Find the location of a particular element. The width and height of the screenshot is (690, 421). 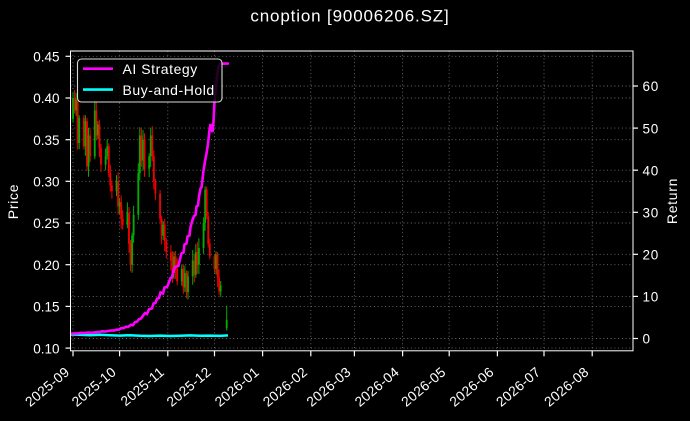

svg-text: 0 is located at coordinates (647, 339).